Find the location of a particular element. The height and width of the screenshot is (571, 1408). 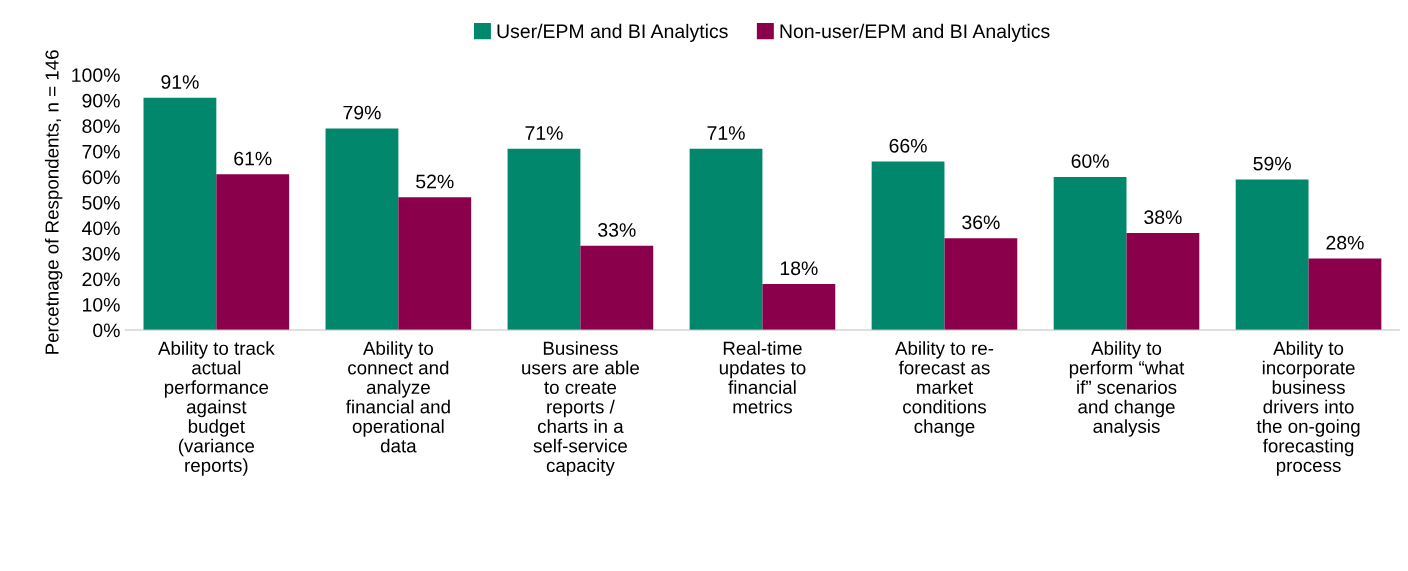

data-label: 59% is located at coordinates (1272, 163).